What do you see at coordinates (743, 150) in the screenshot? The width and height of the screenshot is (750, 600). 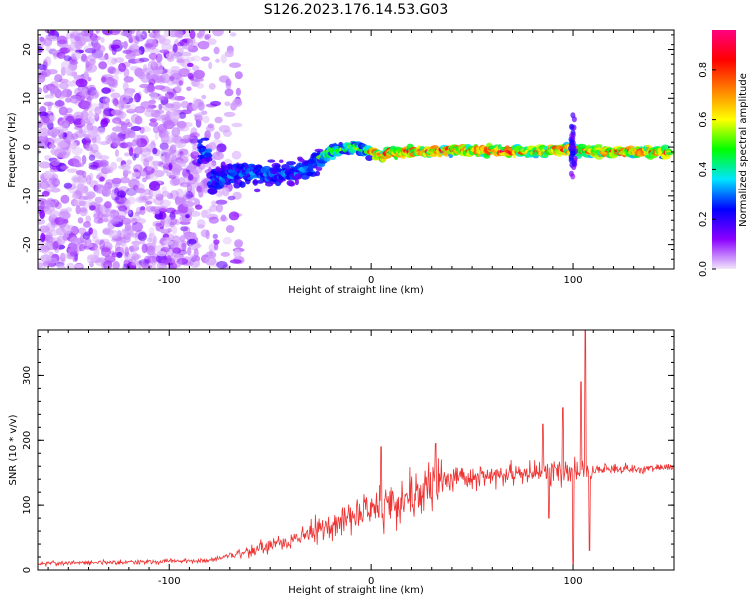 I see `colorbar-label: Normalized spectral amplitude` at bounding box center [743, 150].